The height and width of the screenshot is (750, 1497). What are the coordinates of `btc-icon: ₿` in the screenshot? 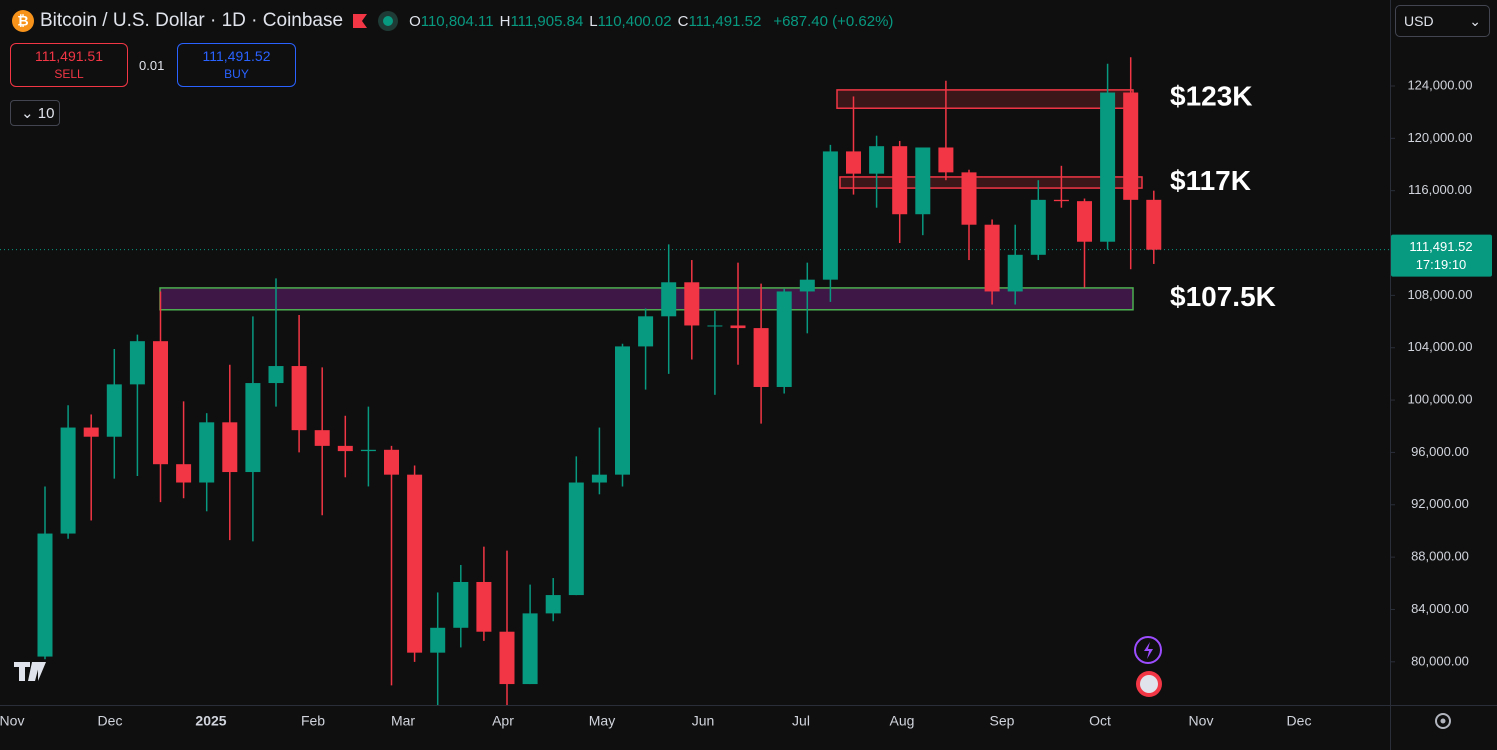 It's located at (23, 21).